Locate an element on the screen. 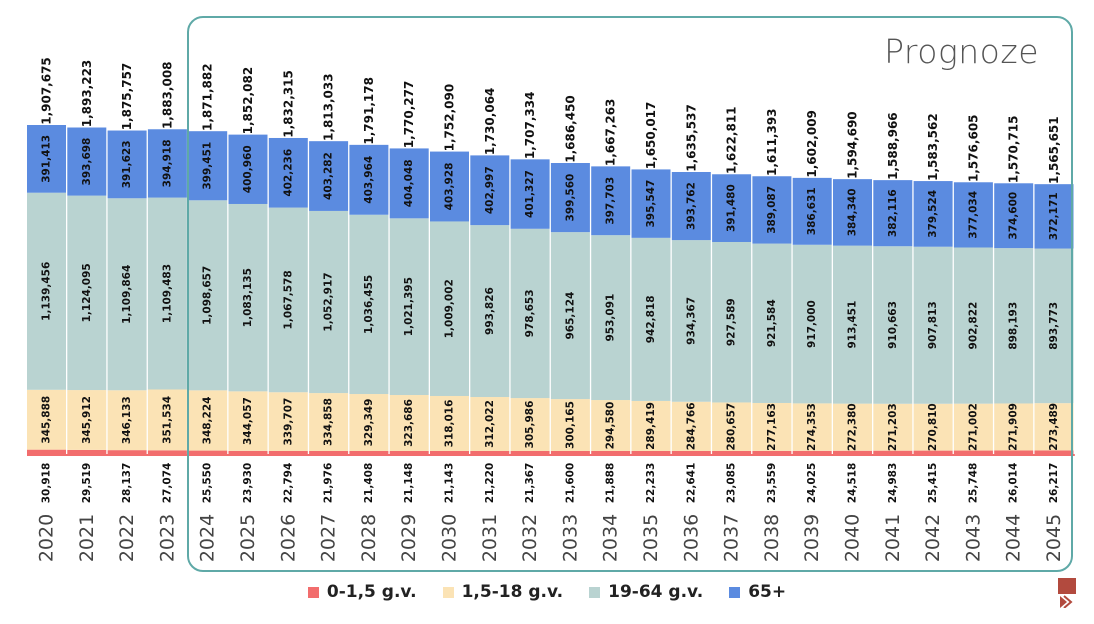  data-label: 394,918 is located at coordinates (167, 164).